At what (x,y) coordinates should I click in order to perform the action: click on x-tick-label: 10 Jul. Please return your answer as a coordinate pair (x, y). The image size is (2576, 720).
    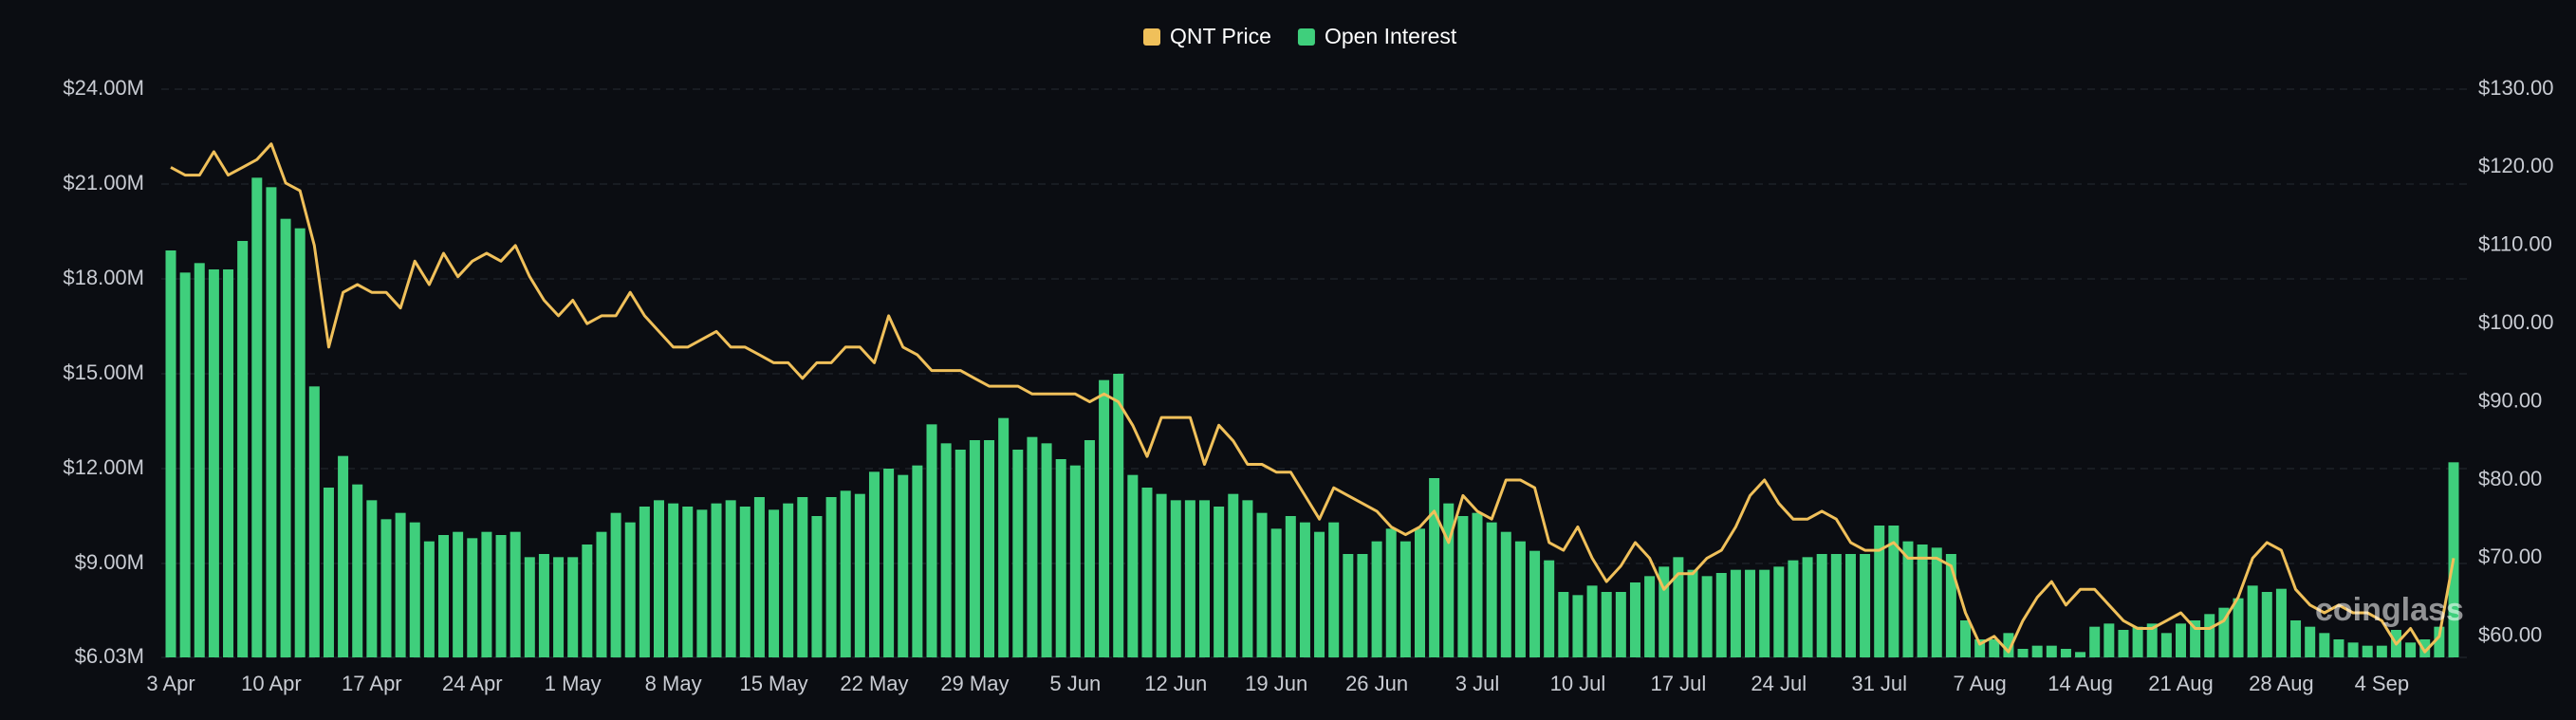
    Looking at the image, I should click on (1578, 683).